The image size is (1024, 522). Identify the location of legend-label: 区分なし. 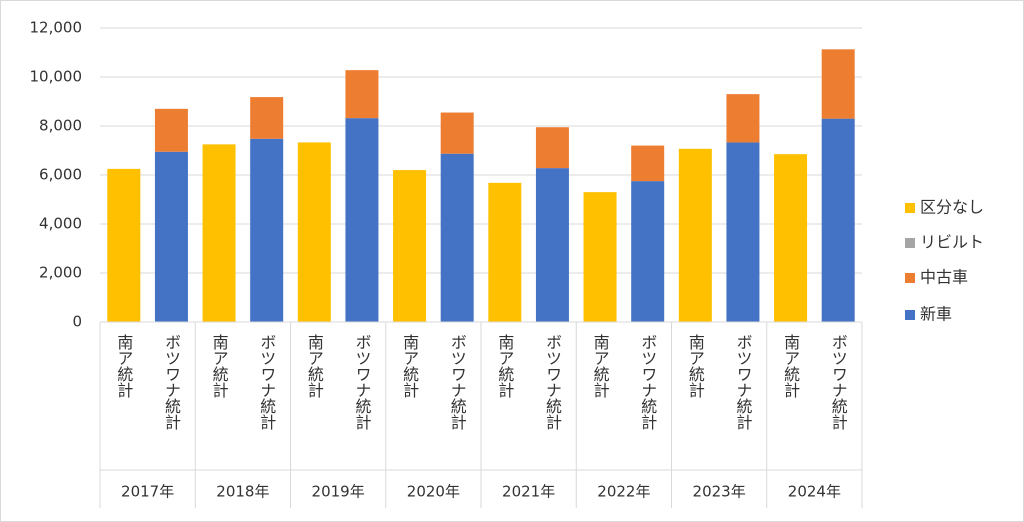
(952, 207).